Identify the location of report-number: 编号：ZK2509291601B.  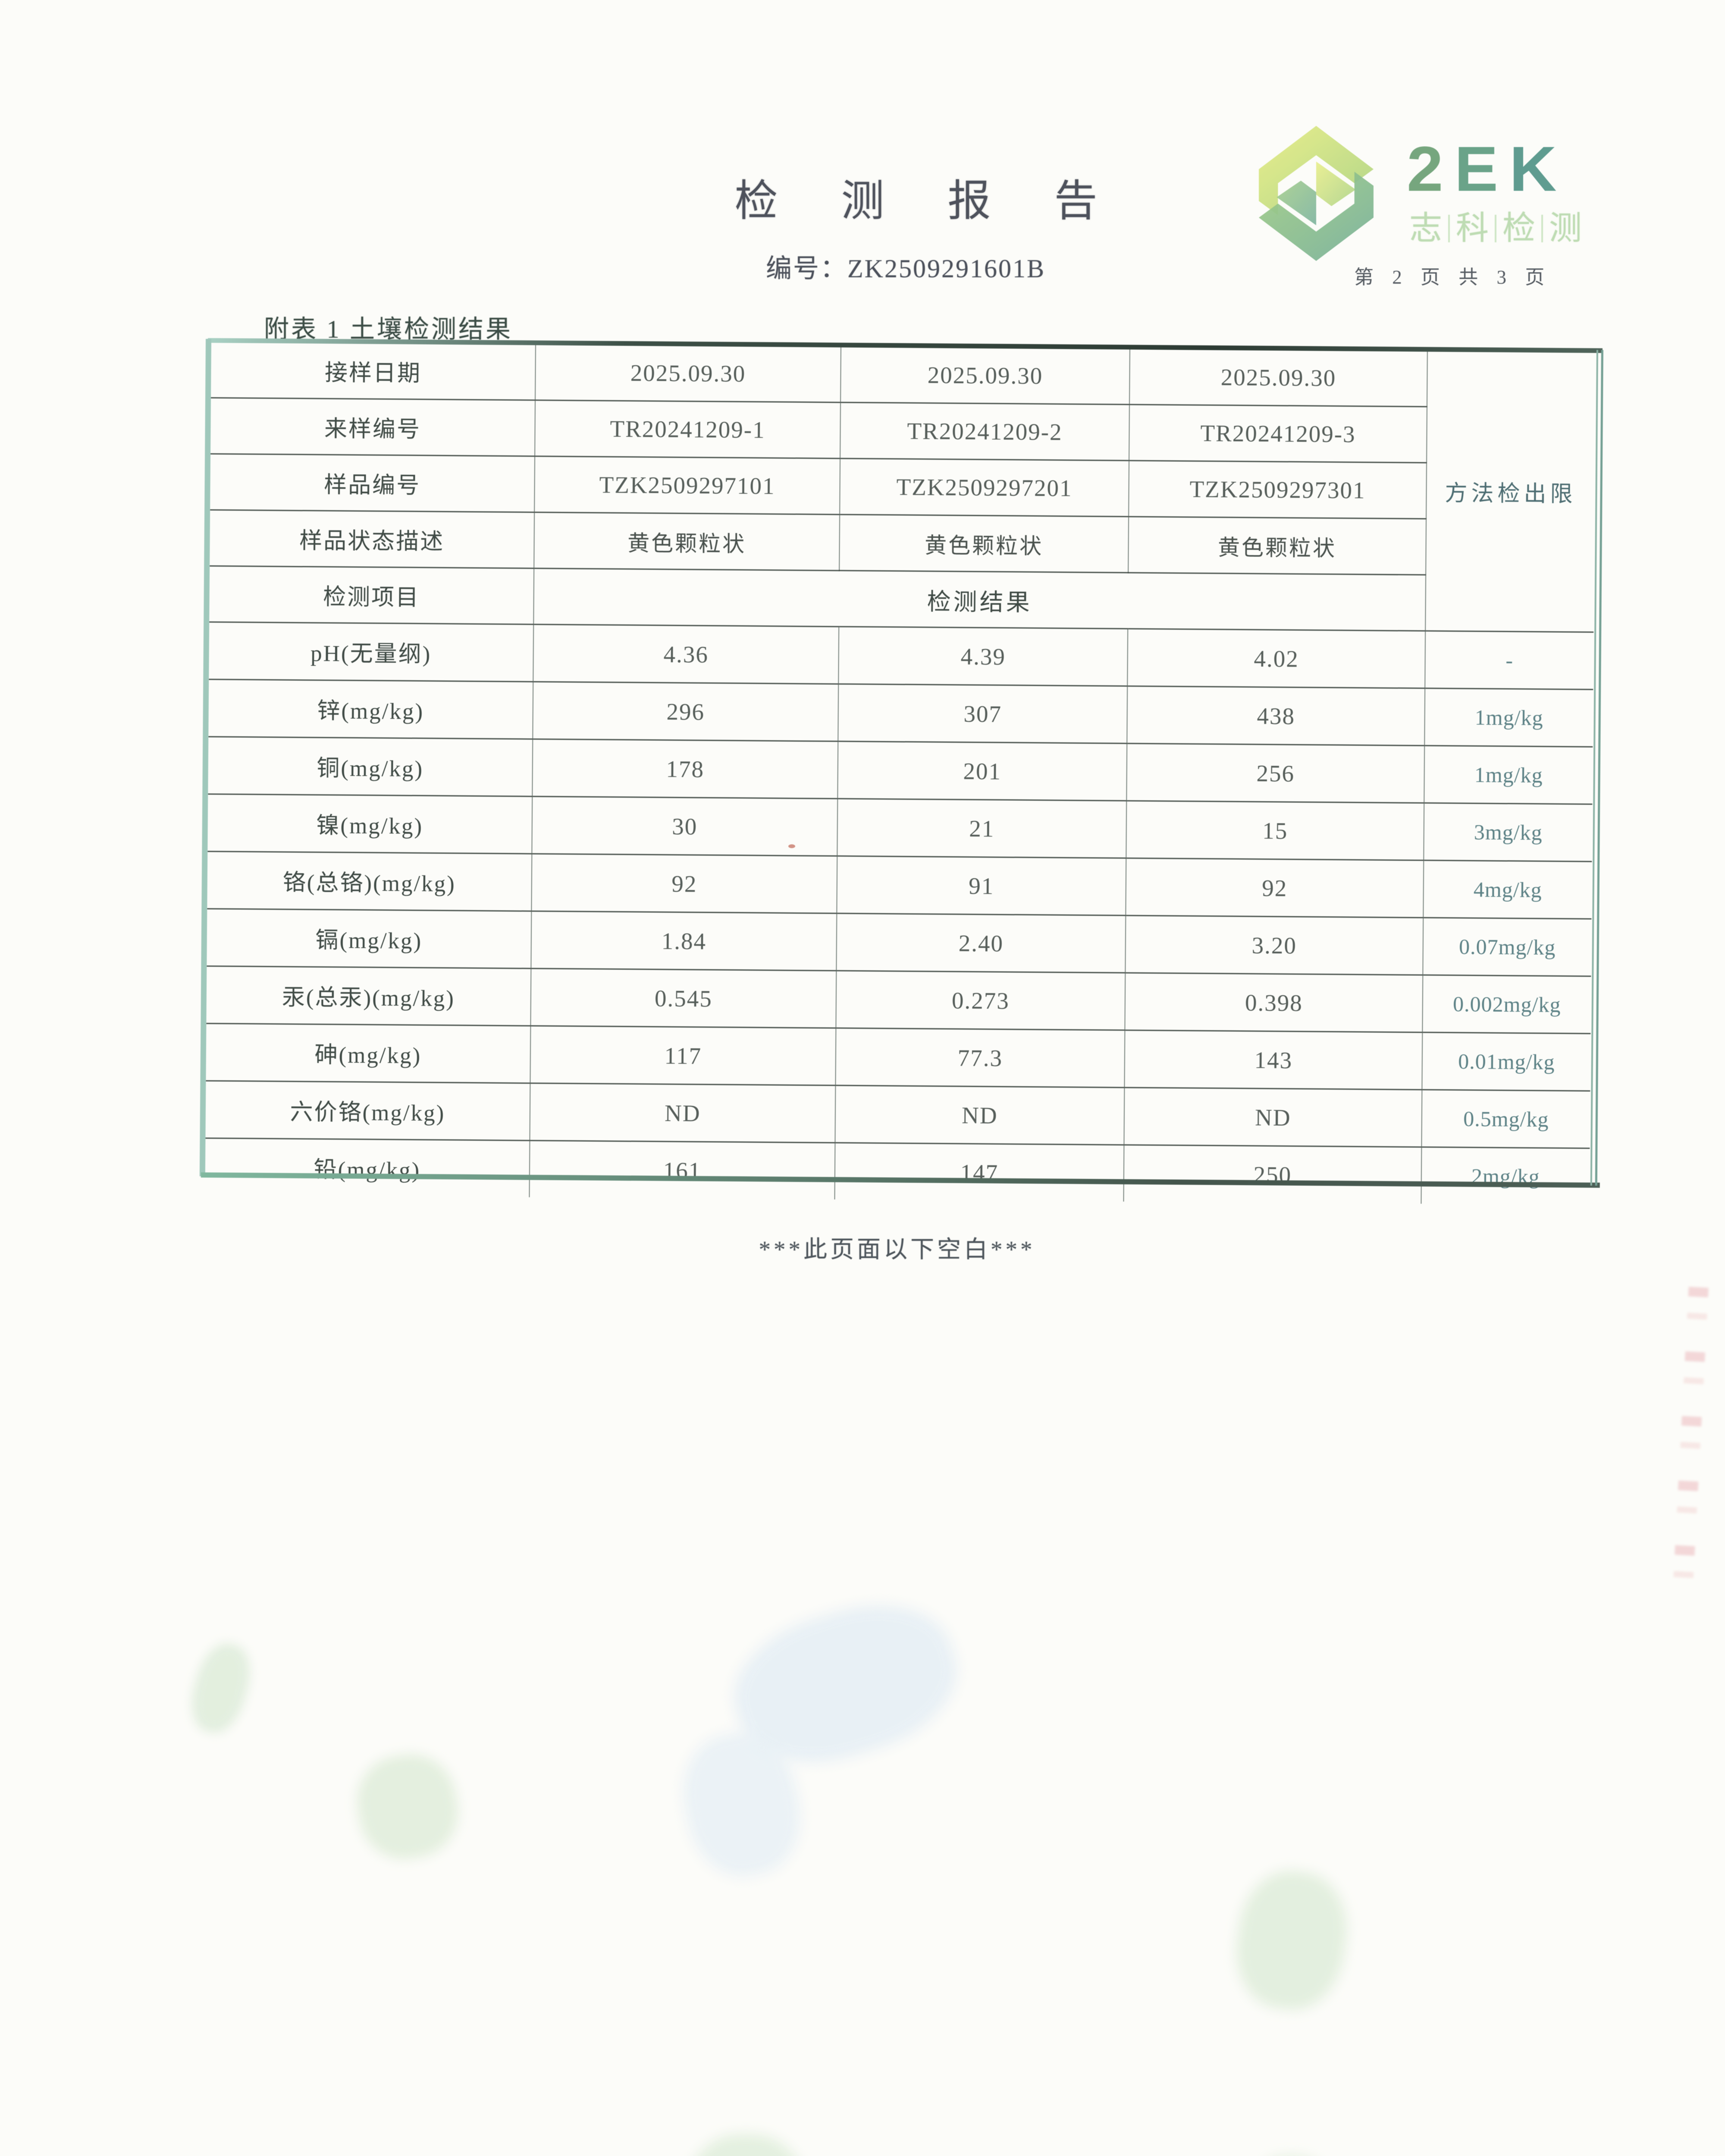
(862, 266).